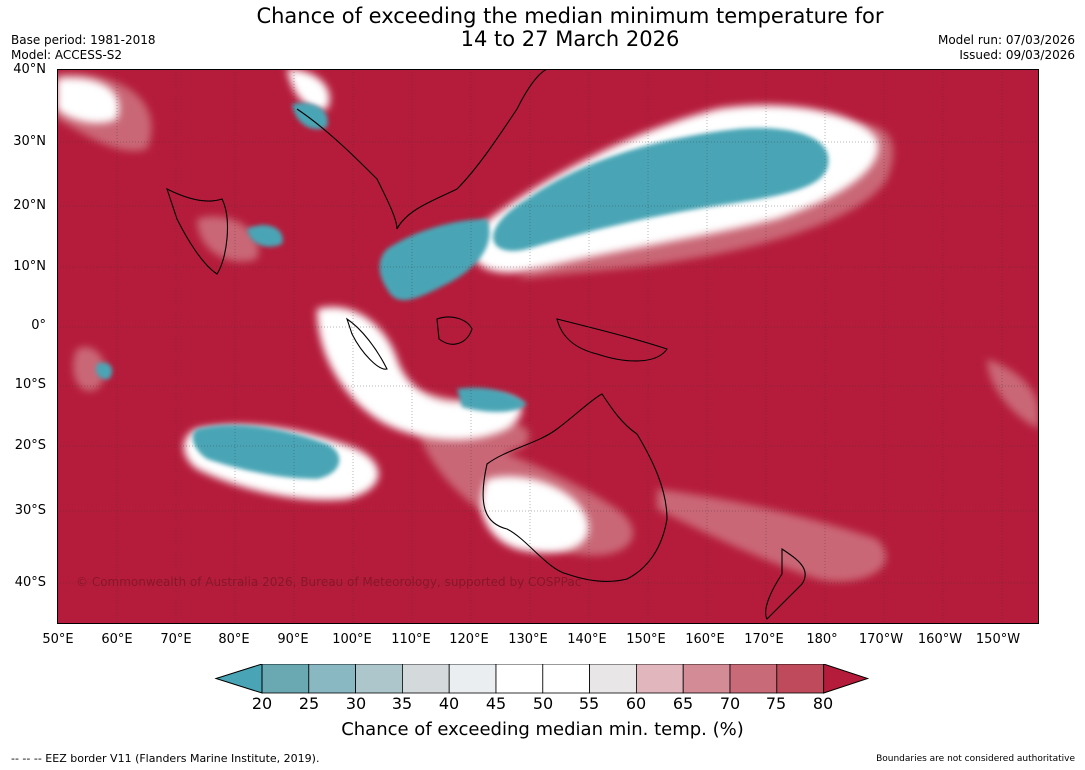 This screenshot has height=770, width=1085. Describe the element at coordinates (29, 141) in the screenshot. I see `lat-label-30n: 30°N` at that location.